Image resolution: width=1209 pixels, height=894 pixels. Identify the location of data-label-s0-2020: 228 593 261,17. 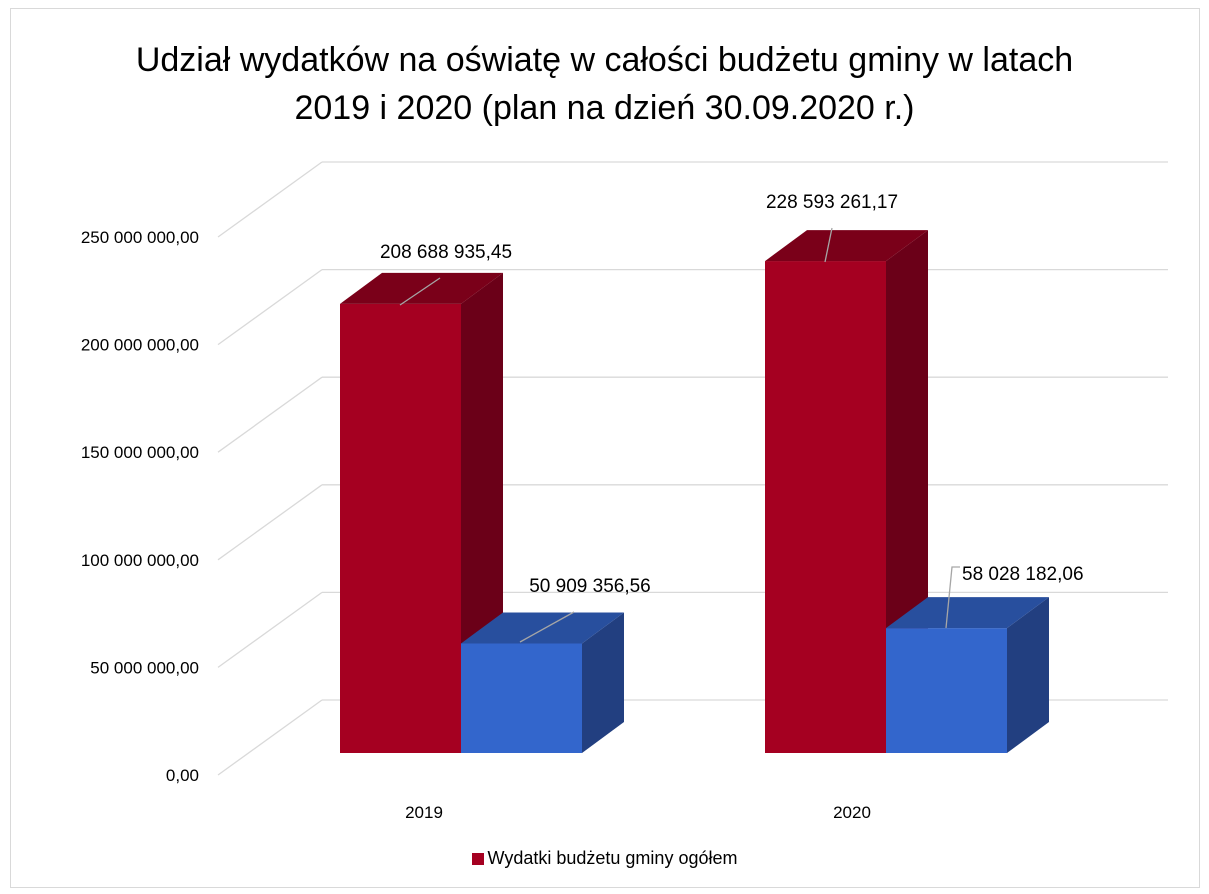
(832, 202).